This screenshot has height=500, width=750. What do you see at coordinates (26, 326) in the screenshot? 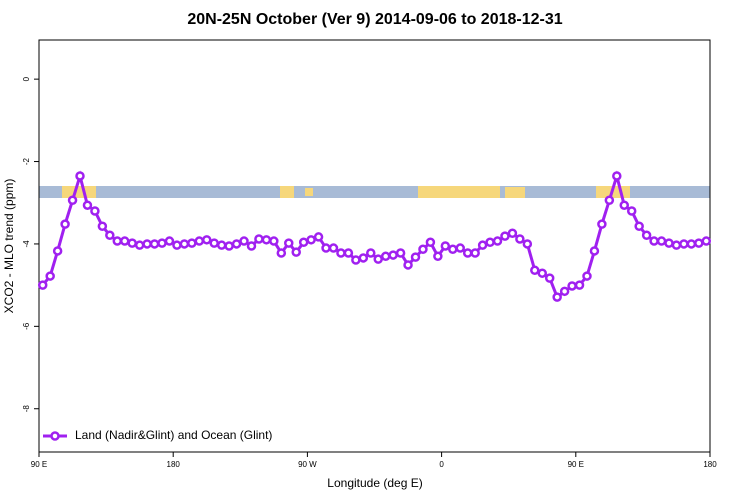
I see `y-tick-label: -6` at bounding box center [26, 326].